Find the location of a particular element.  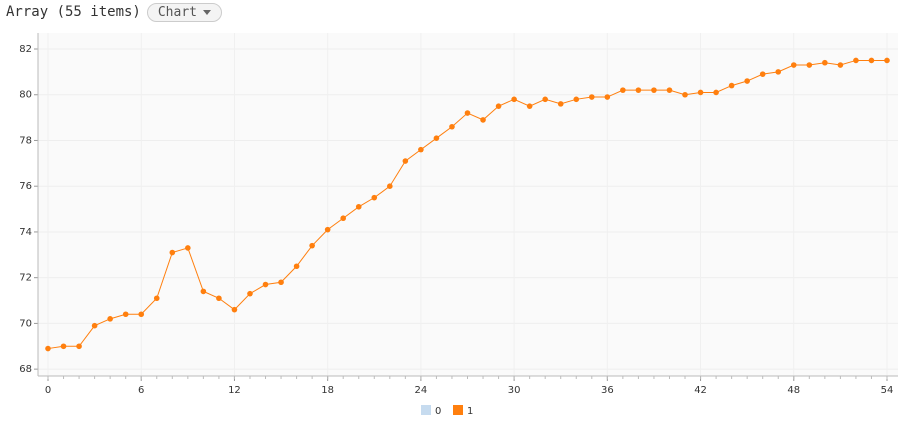

x-tick-label: 30 is located at coordinates (514, 390).